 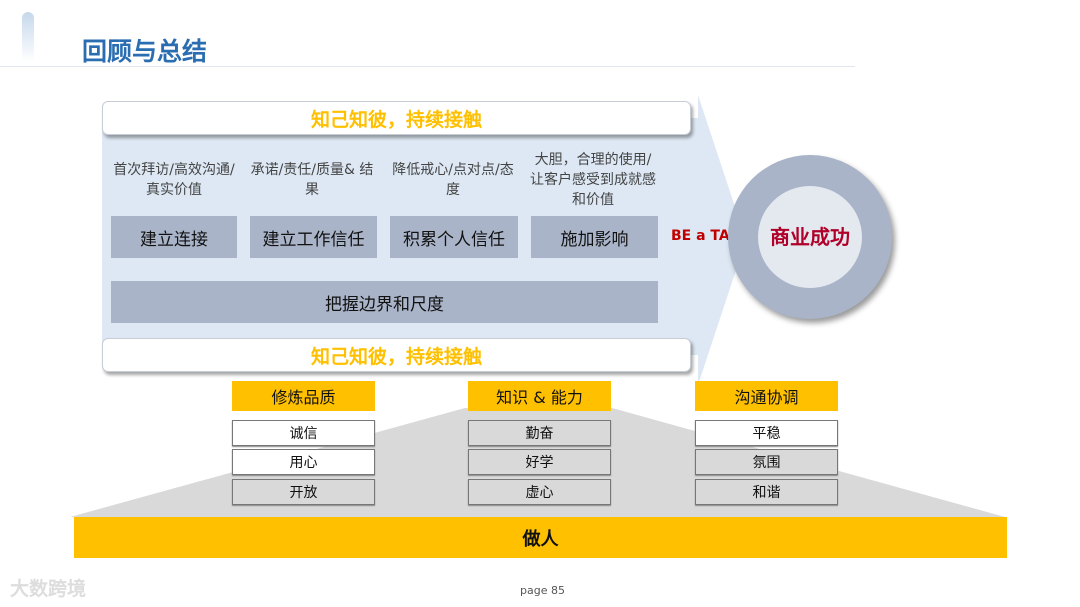 I want to click on step-box: 积累个人信任, so click(x=454, y=237).